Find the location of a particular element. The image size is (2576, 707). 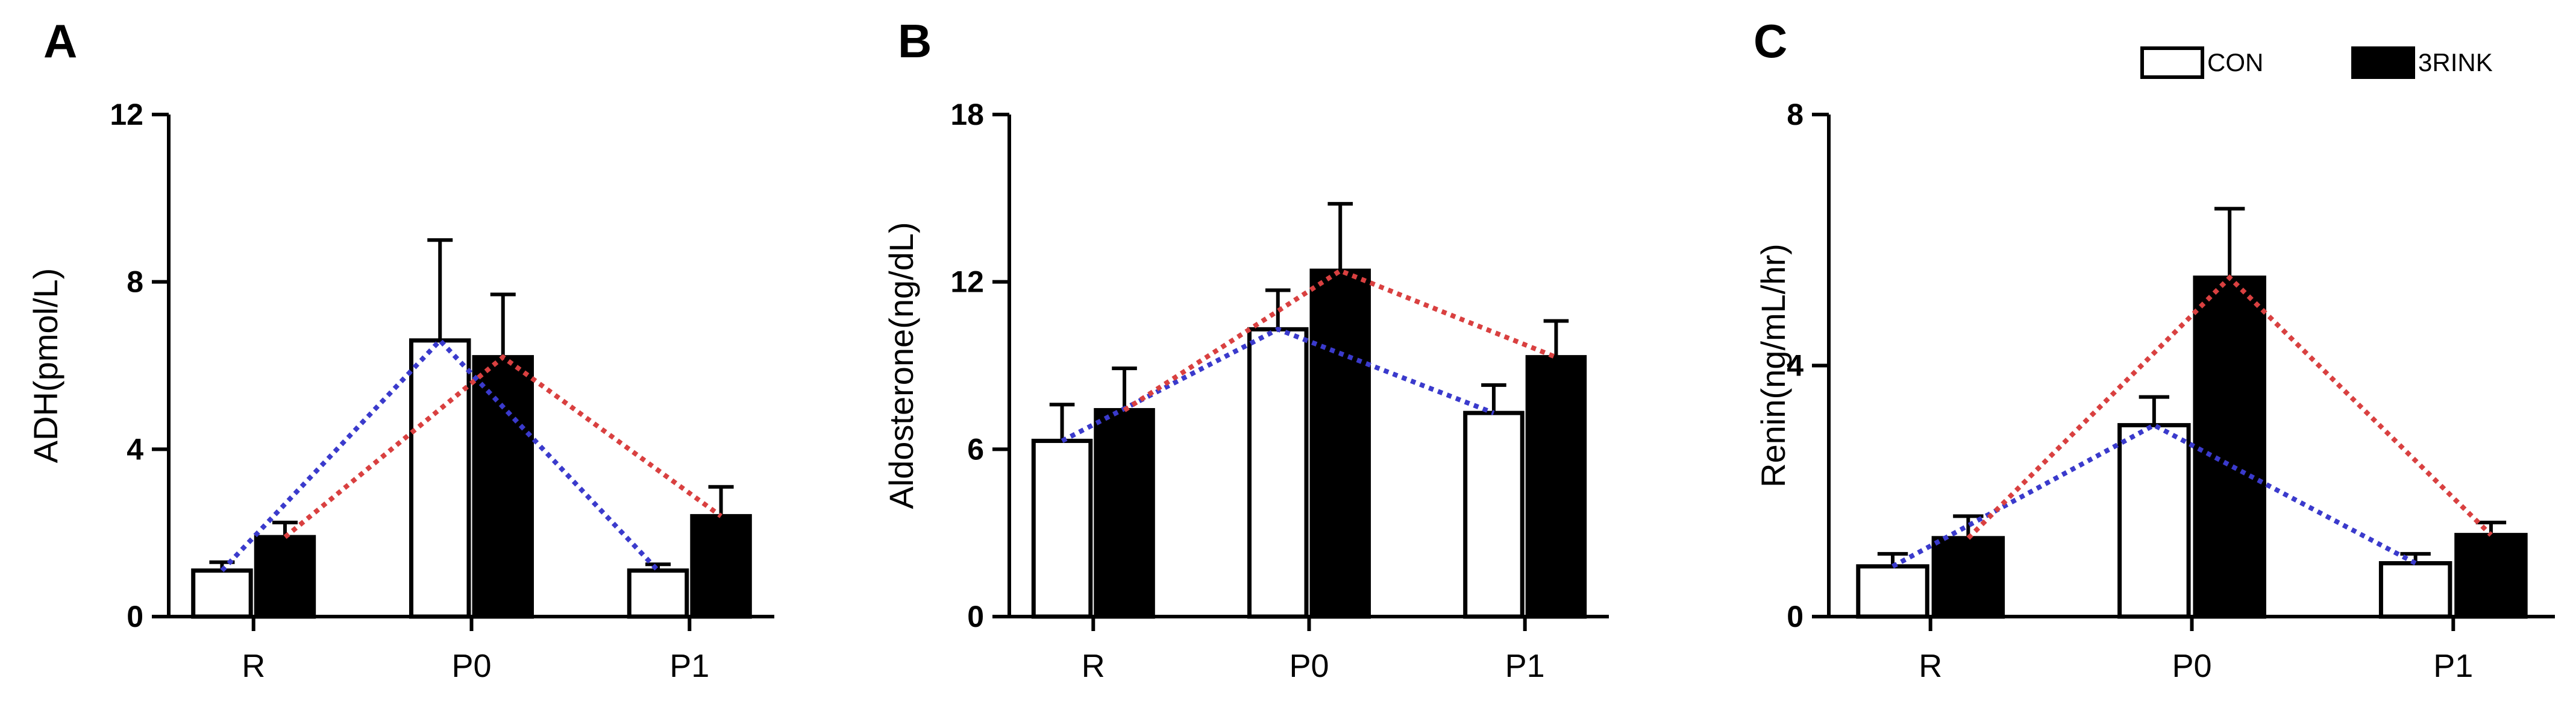

y-axis-title: Renin(ng/mL/hr) is located at coordinates (1773, 366).